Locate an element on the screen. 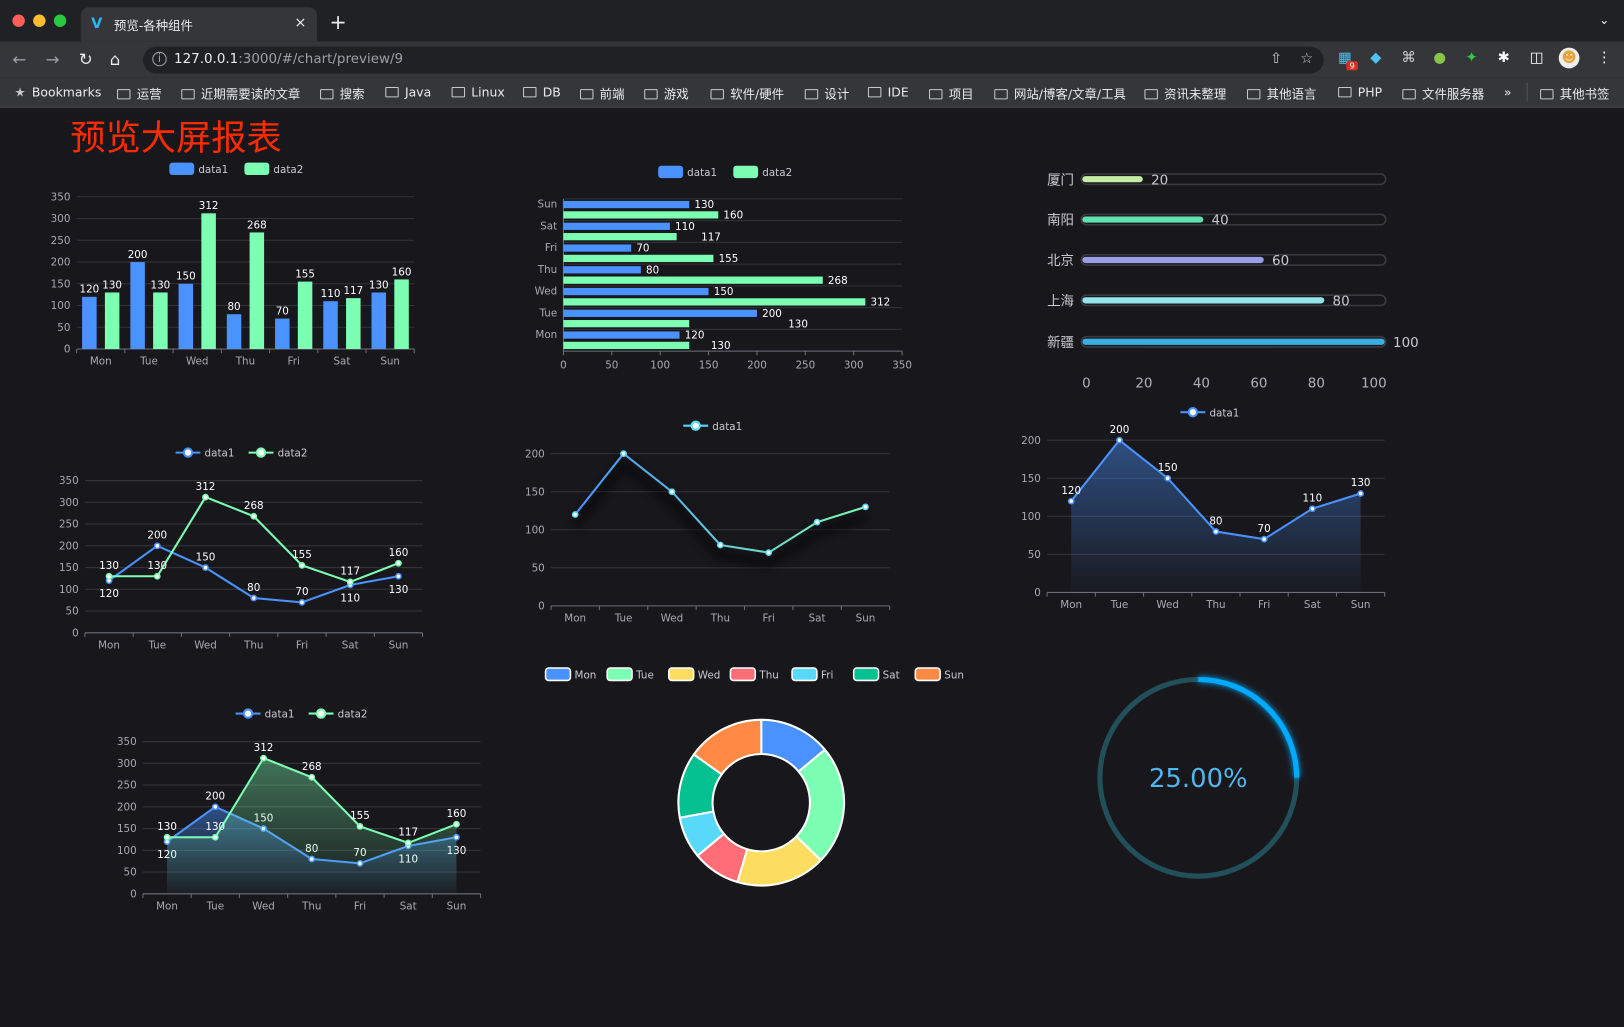 This screenshot has height=1027, width=1624. data-label: 155 is located at coordinates (360, 816).